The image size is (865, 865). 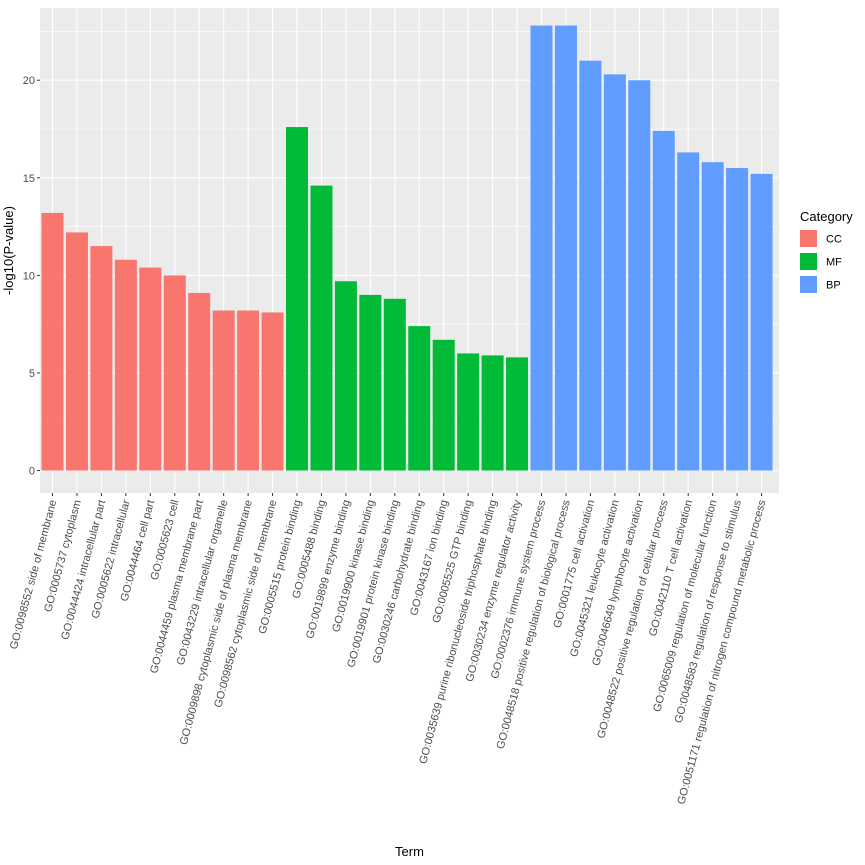 I want to click on y-axis-ticks: 0 5 10 15 20, so click(x=31, y=276).